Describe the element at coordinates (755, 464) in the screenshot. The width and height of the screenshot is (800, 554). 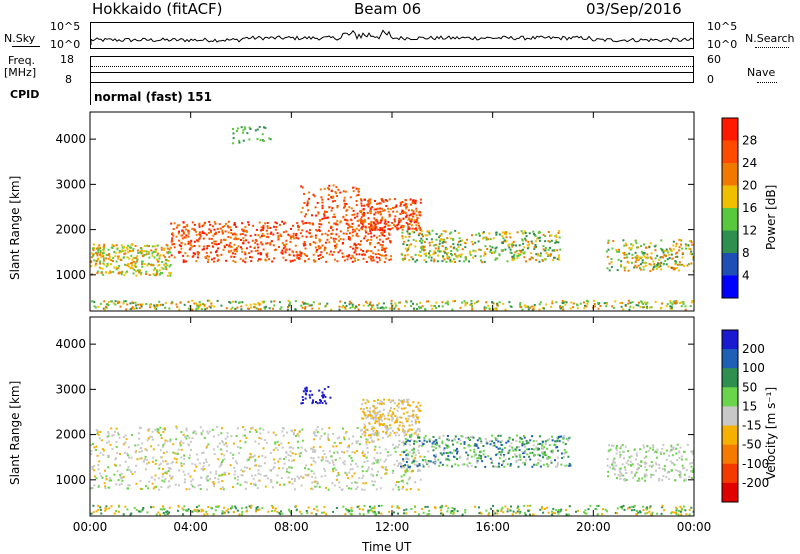
I see `colorbar-tick-label: -100` at that location.